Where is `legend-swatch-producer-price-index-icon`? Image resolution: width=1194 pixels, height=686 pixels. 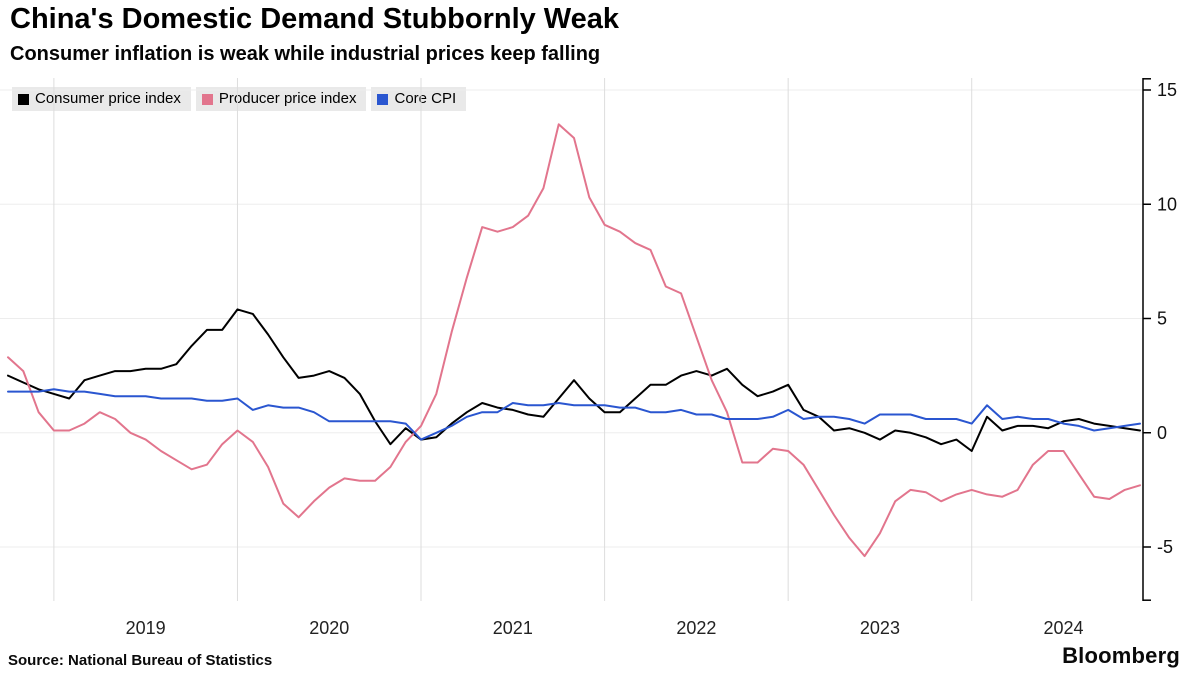
legend-swatch-producer-price-index-icon is located at coordinates (207, 99).